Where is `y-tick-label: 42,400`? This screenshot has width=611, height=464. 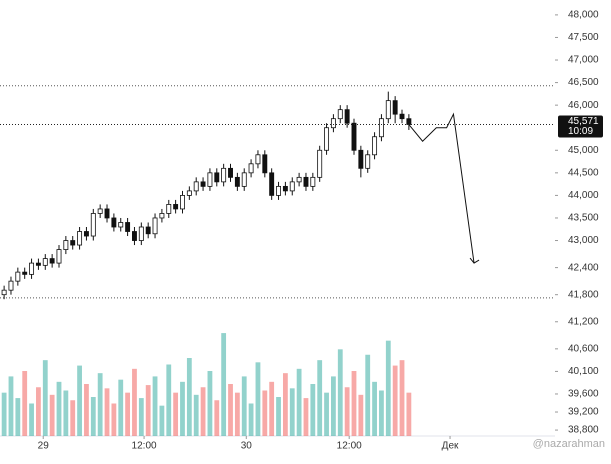
y-tick-label: 42,400 is located at coordinates (583, 267).